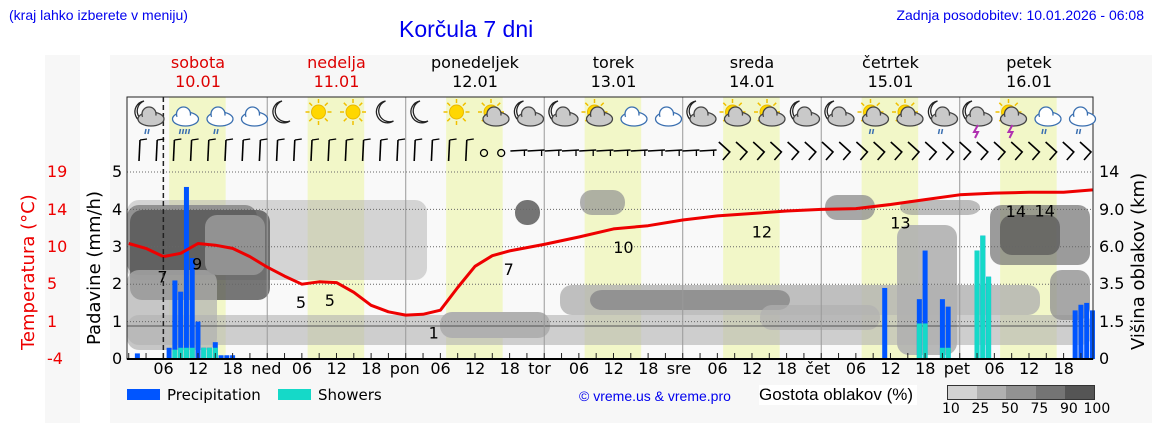 This screenshot has width=1152, height=443. What do you see at coordinates (623, 247) in the screenshot?
I see `temperature-label: 10` at bounding box center [623, 247].